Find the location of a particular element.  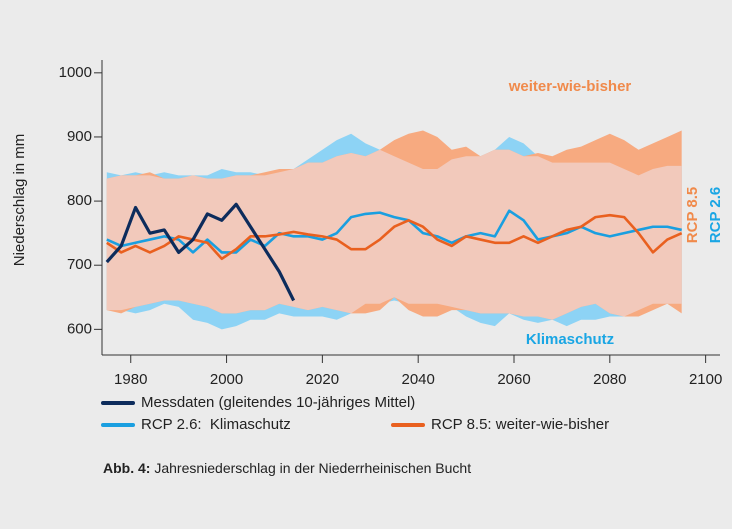

y-axis-label: Niederschlag in mm is located at coordinates (19, 200).